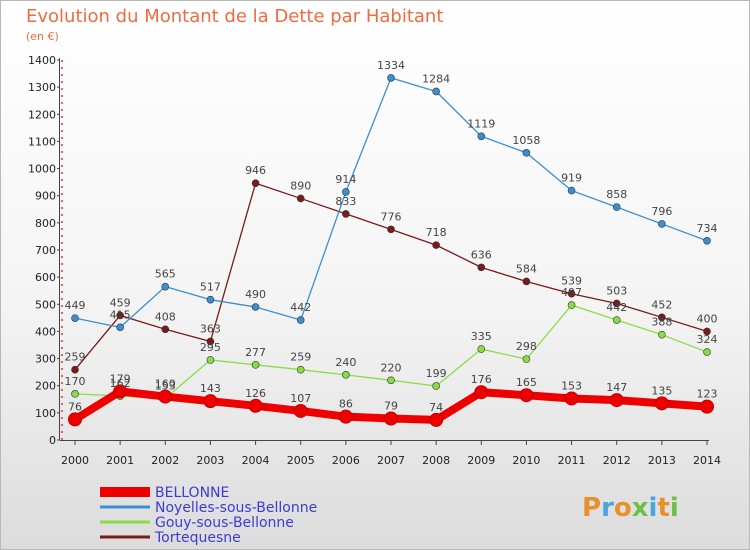 This screenshot has width=750, height=550. I want to click on data-label: 388, so click(661, 322).